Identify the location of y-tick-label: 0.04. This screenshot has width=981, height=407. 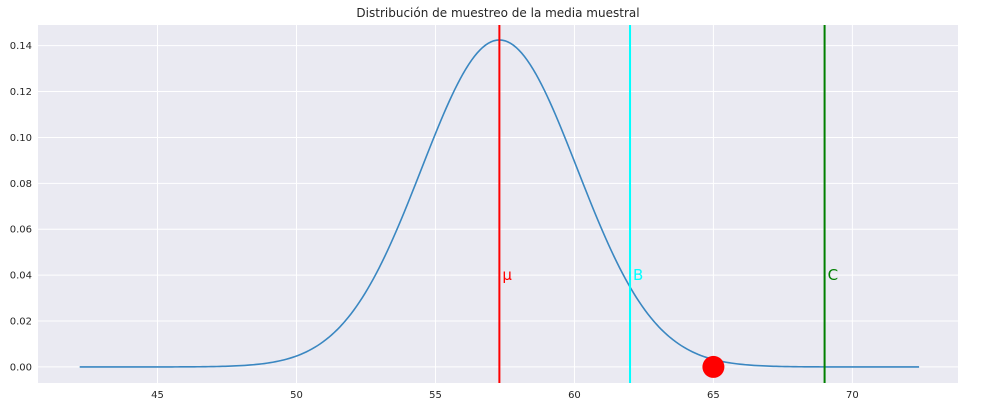
(21, 276).